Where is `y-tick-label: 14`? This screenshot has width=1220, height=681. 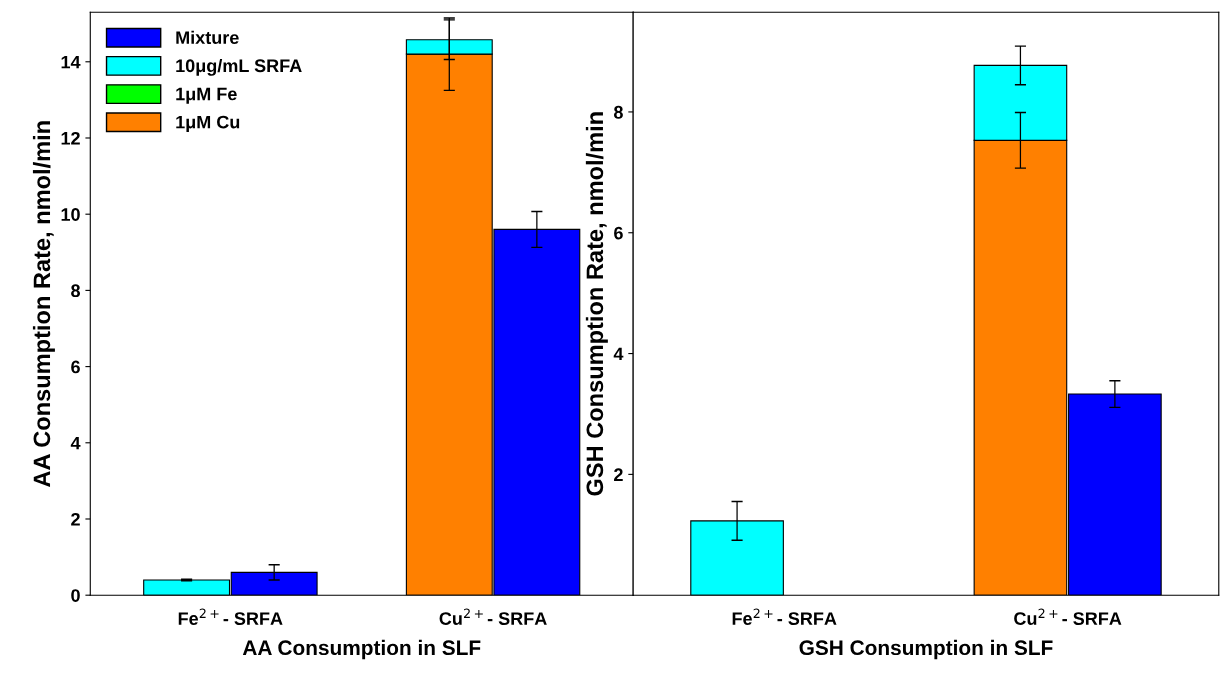 y-tick-label: 14 is located at coordinates (71, 62).